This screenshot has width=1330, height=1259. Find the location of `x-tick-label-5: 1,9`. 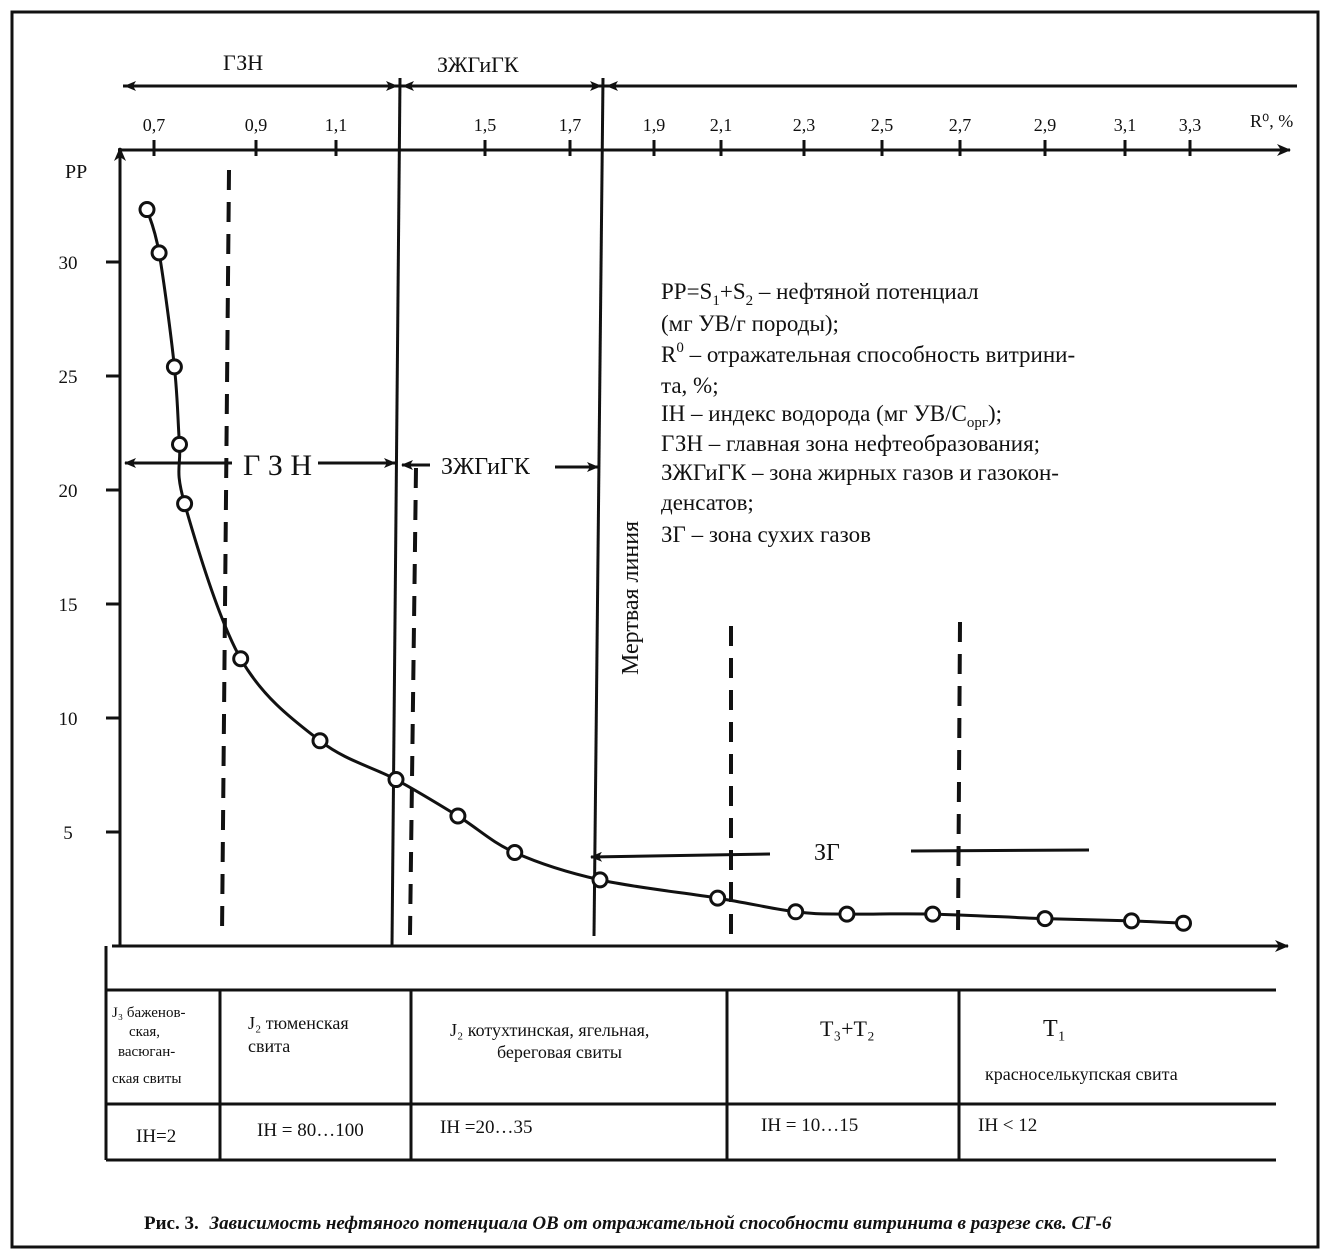

x-tick-label-5: 1,9 is located at coordinates (654, 125).